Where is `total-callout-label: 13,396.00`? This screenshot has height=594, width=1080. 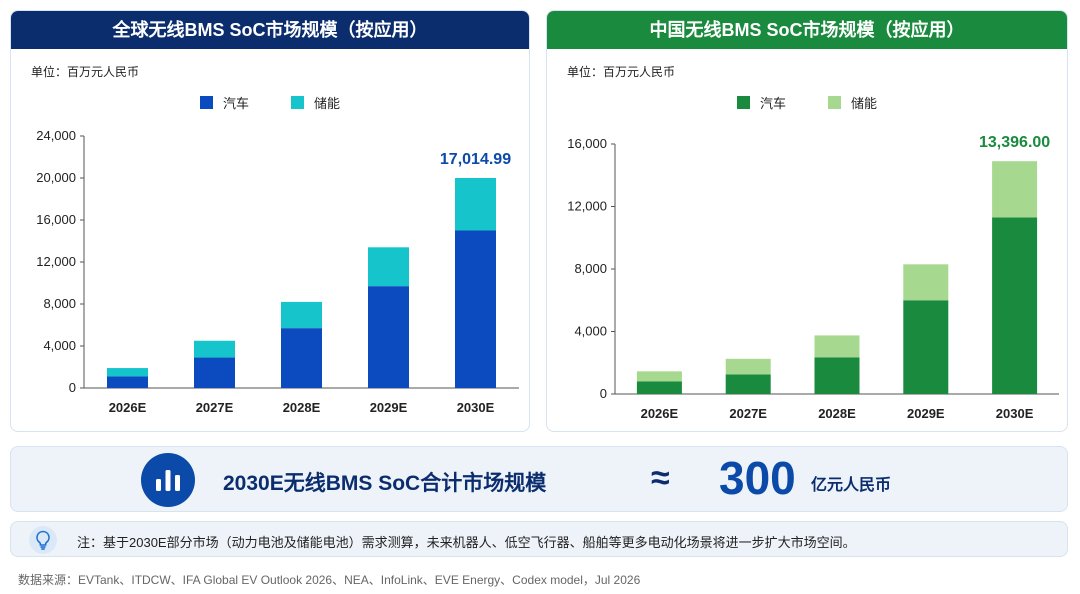 total-callout-label: 13,396.00 is located at coordinates (1014, 142).